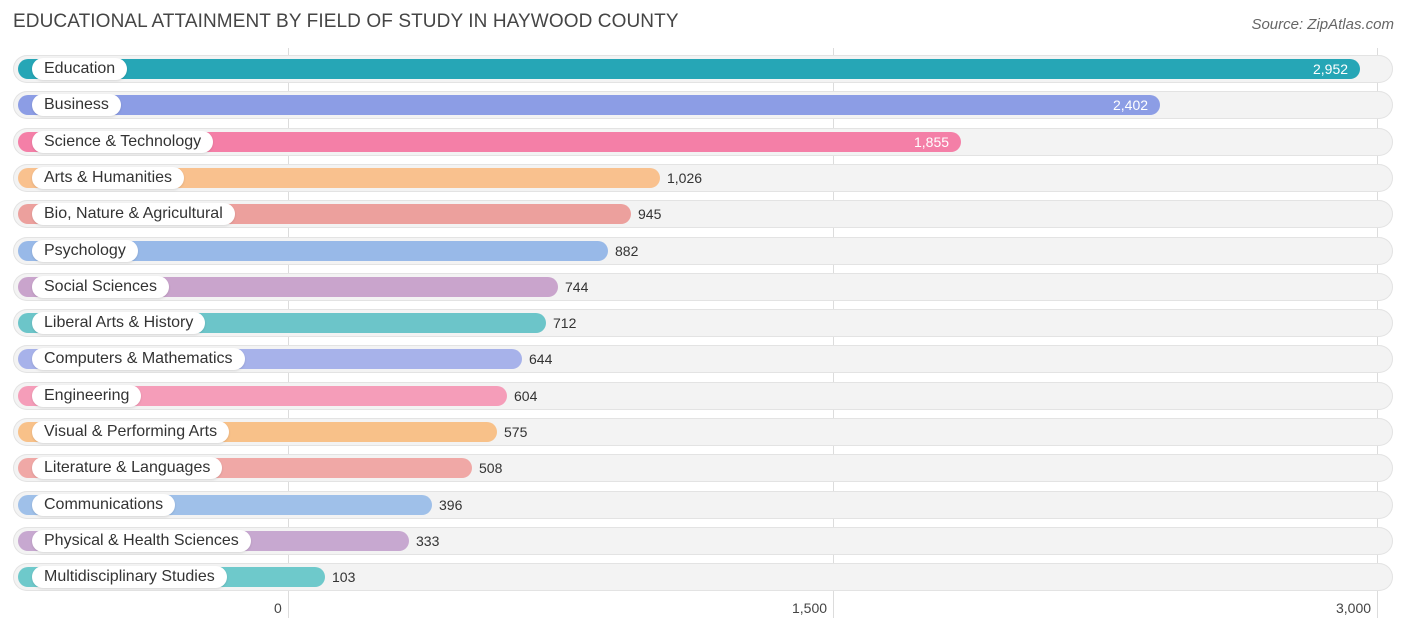 The width and height of the screenshot is (1406, 631). What do you see at coordinates (1354, 608) in the screenshot?
I see `x-tick-label: 3,000` at bounding box center [1354, 608].